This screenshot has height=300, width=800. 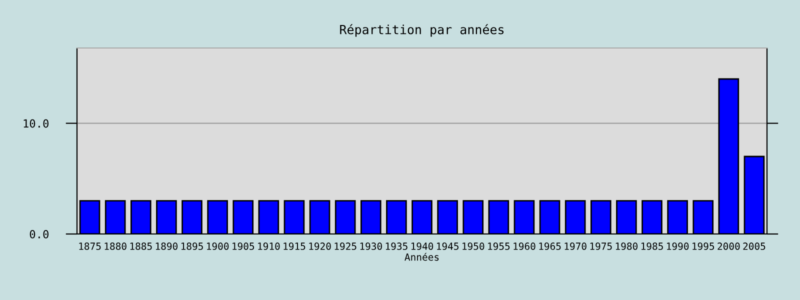 What do you see at coordinates (397, 246) in the screenshot?
I see `x-tick-label: 1935` at bounding box center [397, 246].